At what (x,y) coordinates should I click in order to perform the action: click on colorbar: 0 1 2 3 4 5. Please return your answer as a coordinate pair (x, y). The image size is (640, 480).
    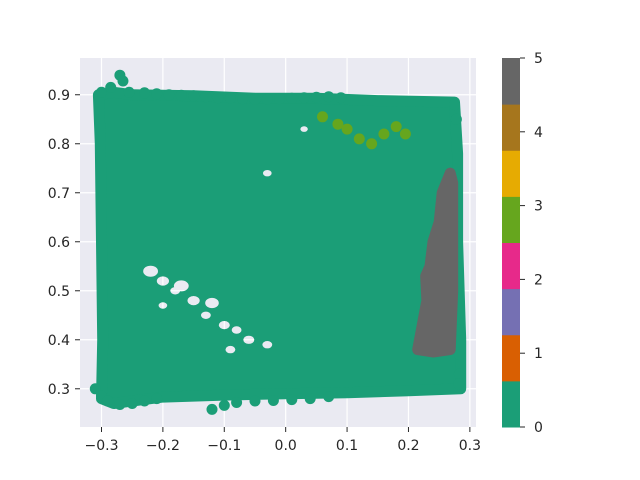
    Looking at the image, I should click on (522, 243).